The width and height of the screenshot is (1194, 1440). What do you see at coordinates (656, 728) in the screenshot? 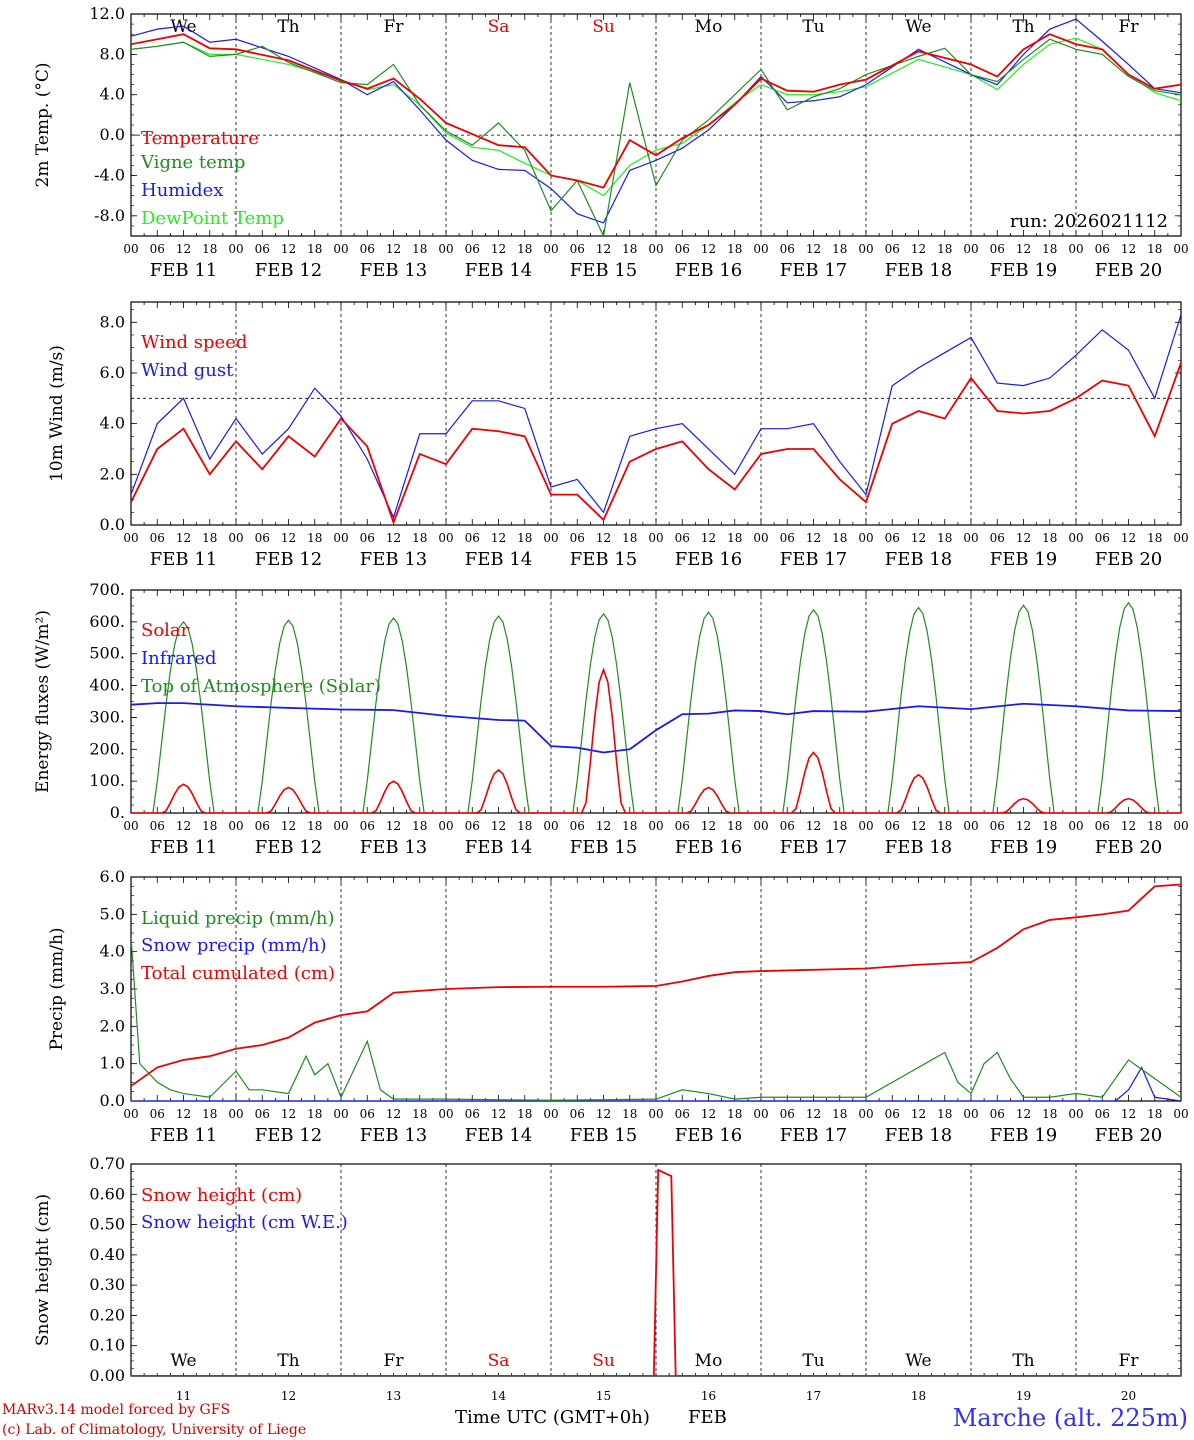
I see `series-infrared-line` at bounding box center [656, 728].